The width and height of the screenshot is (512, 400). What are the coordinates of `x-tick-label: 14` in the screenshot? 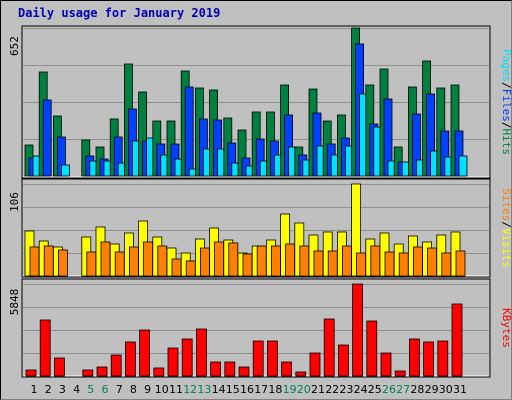 It's located at (219, 389).